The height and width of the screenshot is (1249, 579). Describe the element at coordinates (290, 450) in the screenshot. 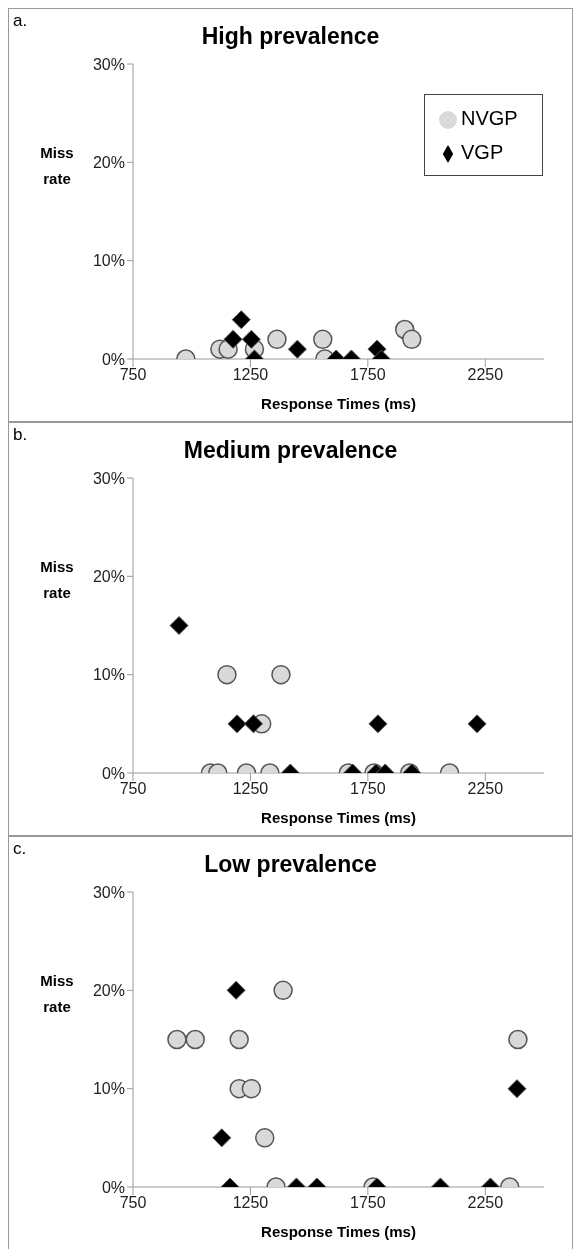

I see `chart-title: Medium prevalence` at that location.